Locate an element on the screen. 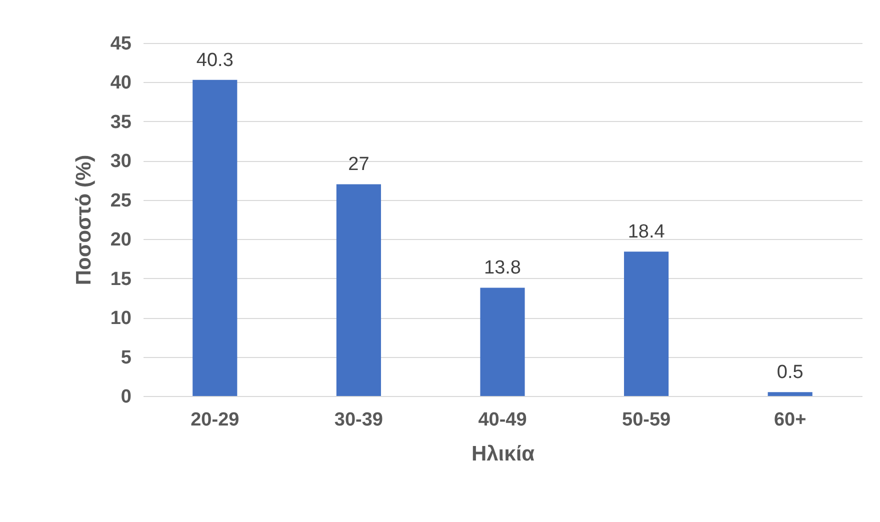  data-label: 0.5 is located at coordinates (790, 373).